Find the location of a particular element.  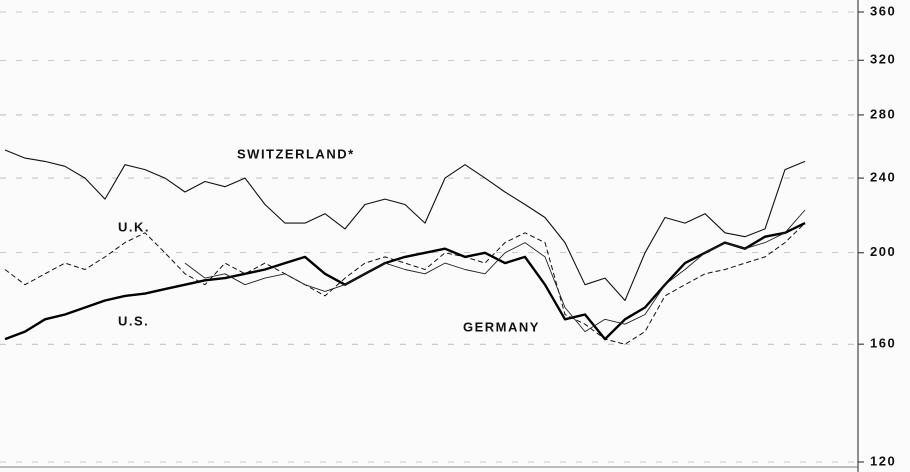

y-tick-label: 200 is located at coordinates (883, 251).